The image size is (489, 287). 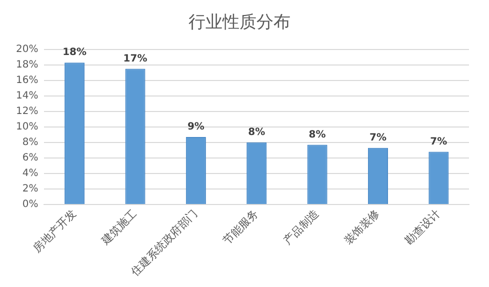 What do you see at coordinates (239, 22) in the screenshot?
I see `chart-title: 行业性质分布` at bounding box center [239, 22].